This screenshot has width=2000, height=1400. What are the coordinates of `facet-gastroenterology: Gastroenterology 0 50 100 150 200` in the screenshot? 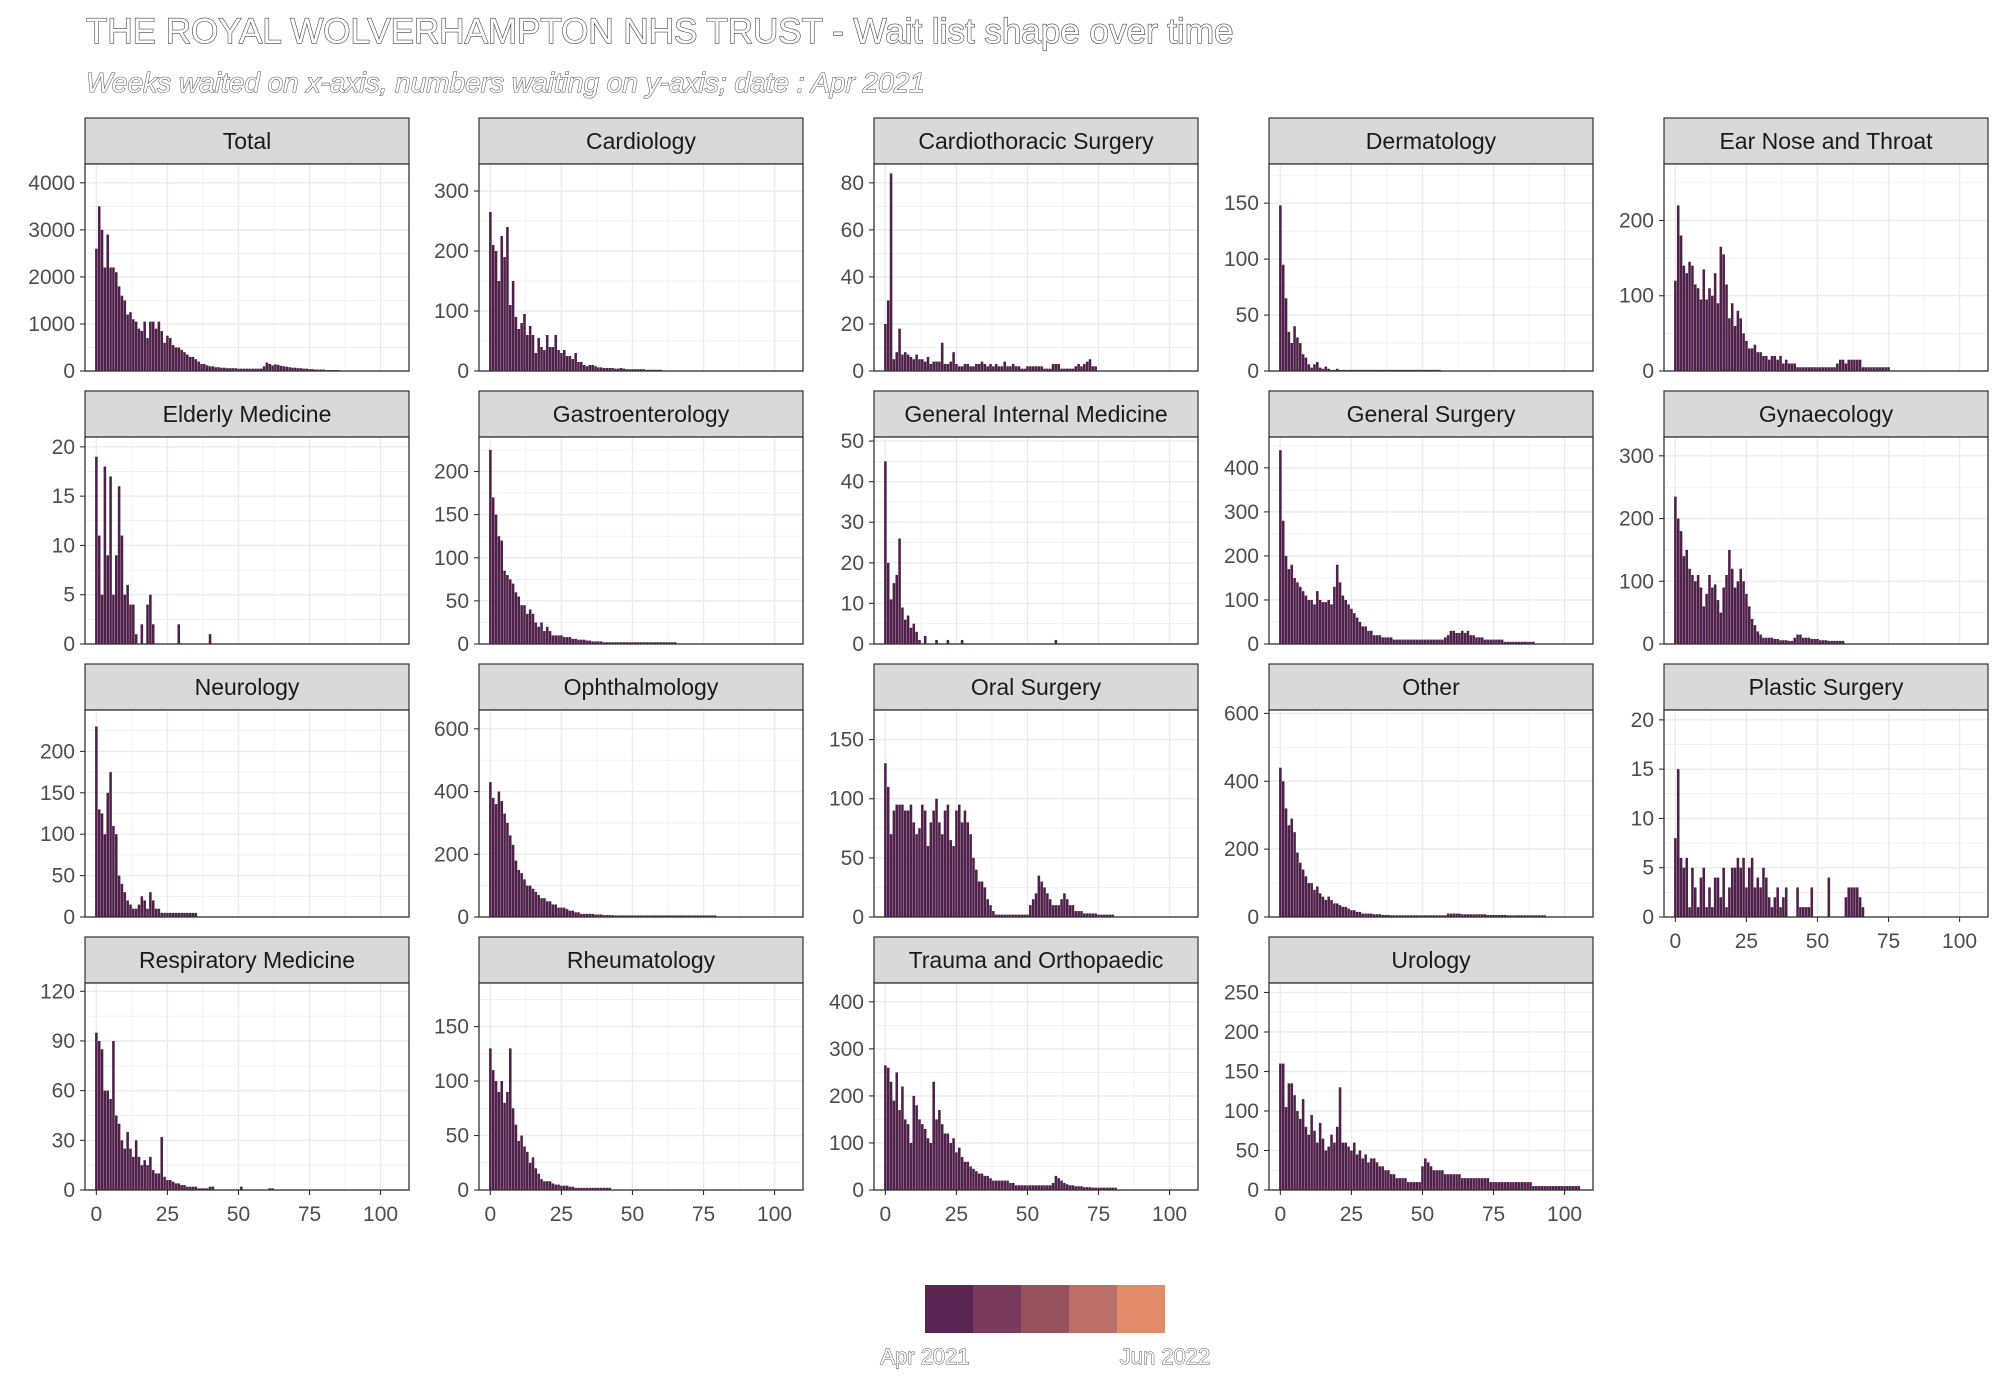 It's located at (619, 523).